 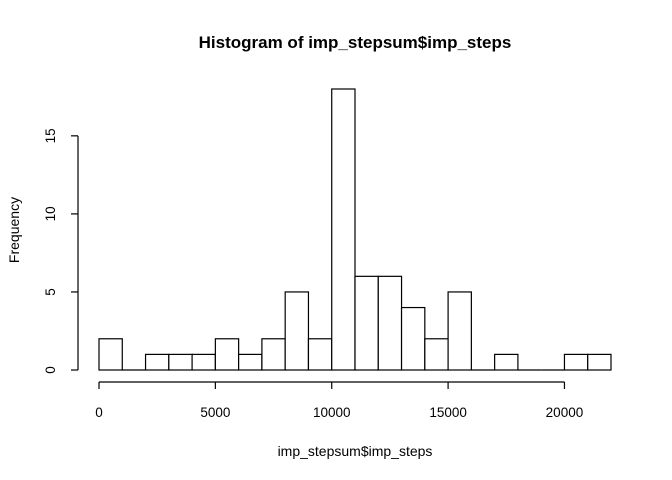 I want to click on x-tick-label: 0, so click(x=99, y=412).